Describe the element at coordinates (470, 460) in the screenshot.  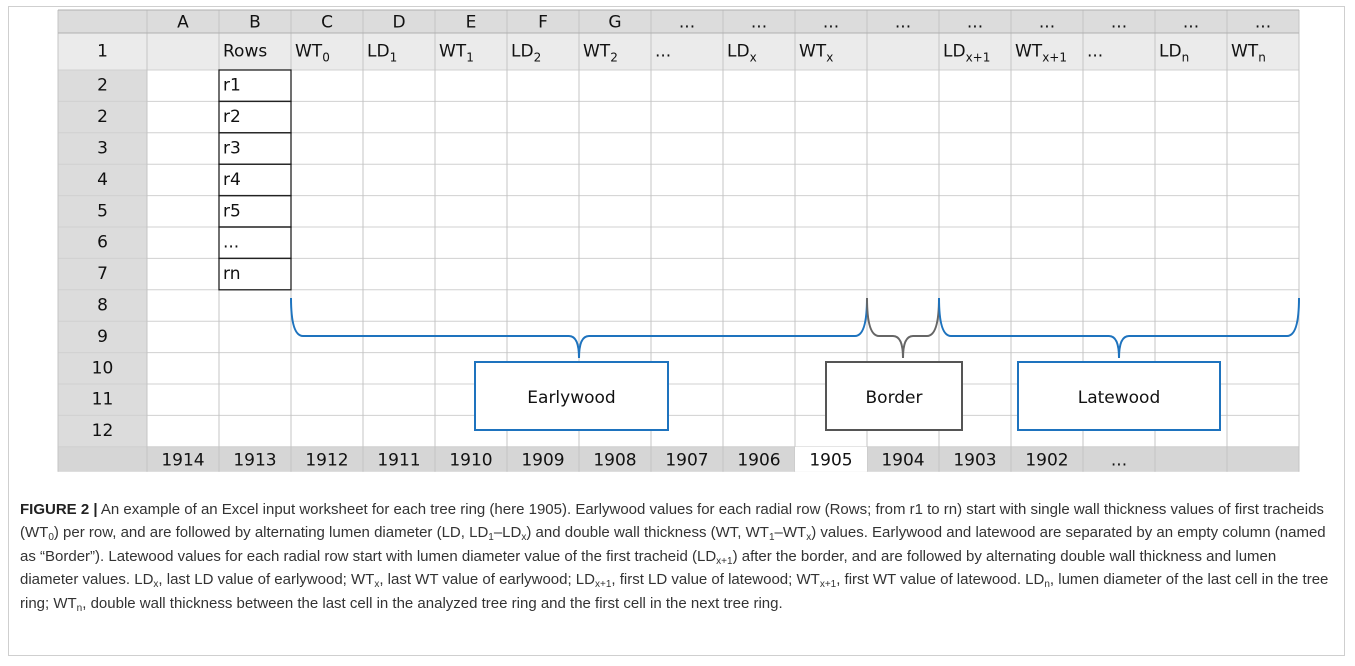
I see `sheet-tab: 1910` at that location.